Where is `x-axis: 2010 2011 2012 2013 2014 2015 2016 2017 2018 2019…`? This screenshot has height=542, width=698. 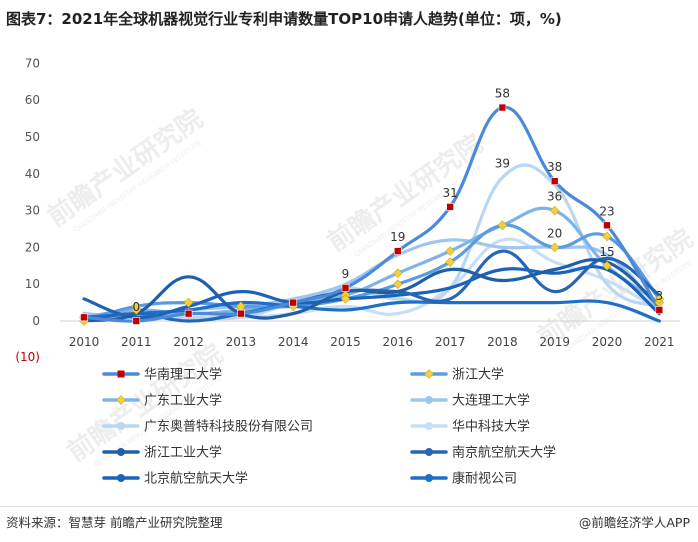 x-axis: 2010 2011 2012 2013 2014 2015 2016 2017 2018 2019… is located at coordinates (370, 334).